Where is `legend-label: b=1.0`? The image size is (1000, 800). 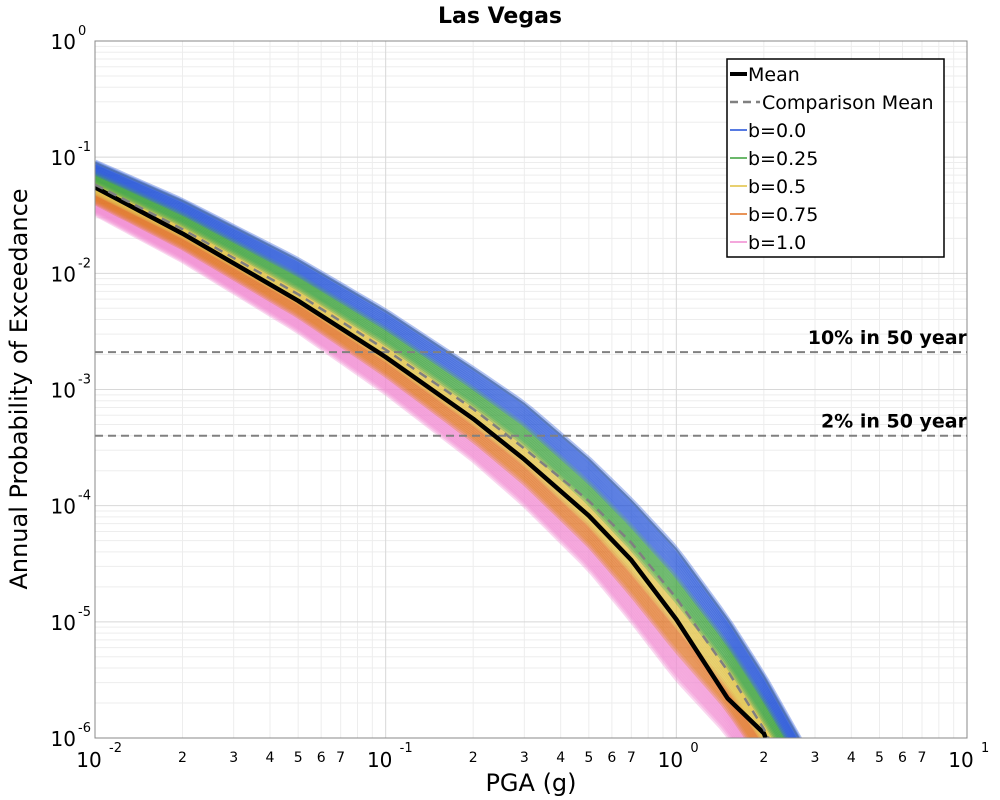
legend-label: b=1.0 is located at coordinates (777, 243).